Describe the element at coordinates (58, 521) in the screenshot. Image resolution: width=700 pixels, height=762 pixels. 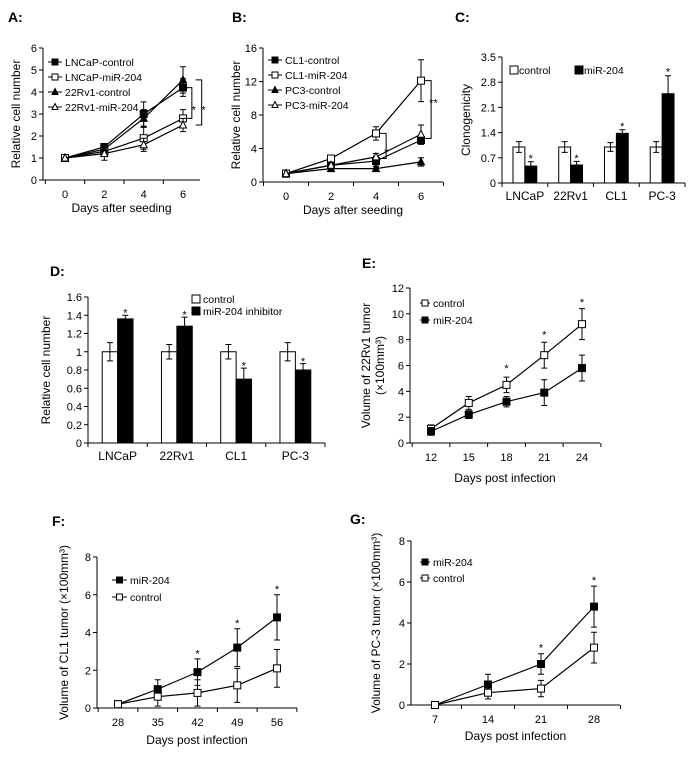
I see `panel-label: F:` at that location.